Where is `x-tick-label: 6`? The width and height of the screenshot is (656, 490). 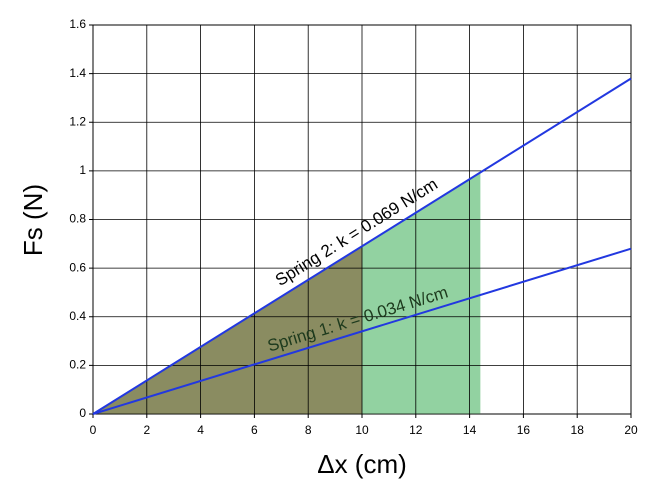
x-tick-label: 6 is located at coordinates (254, 430).